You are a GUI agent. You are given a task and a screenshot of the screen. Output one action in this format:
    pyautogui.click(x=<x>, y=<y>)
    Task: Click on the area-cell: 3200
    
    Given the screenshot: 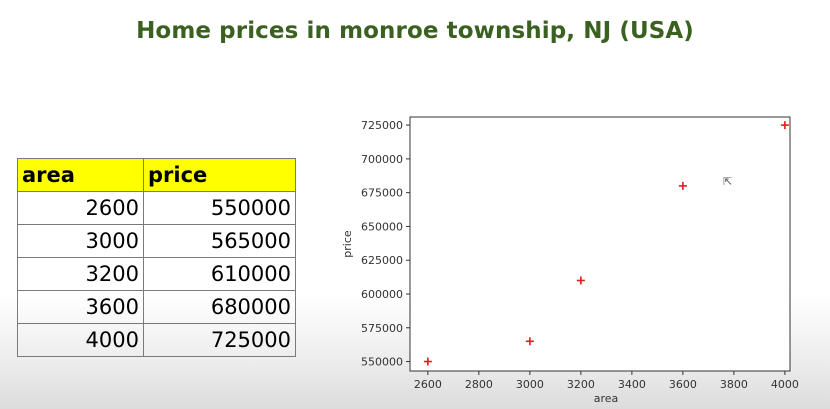 What is the action you would take?
    pyautogui.click(x=80, y=274)
    